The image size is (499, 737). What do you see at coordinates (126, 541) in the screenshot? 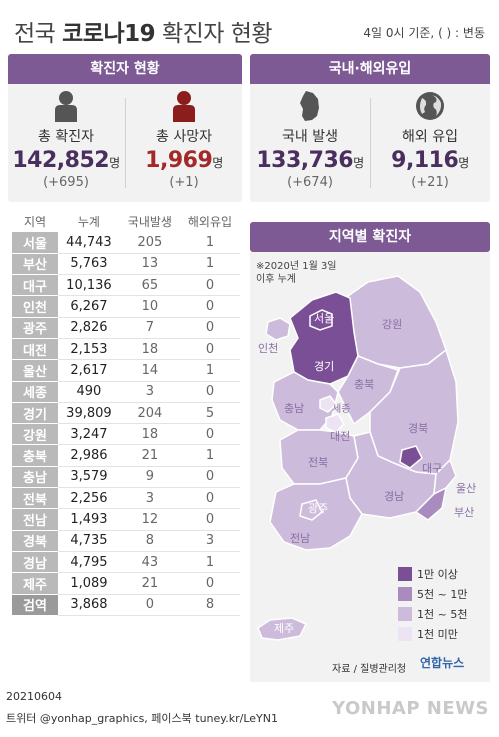
I see `table-row: 경북 4,735 8 3` at bounding box center [126, 541].